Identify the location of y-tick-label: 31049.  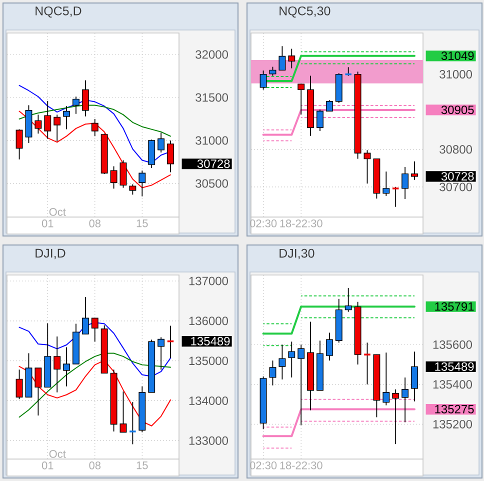
(457, 56).